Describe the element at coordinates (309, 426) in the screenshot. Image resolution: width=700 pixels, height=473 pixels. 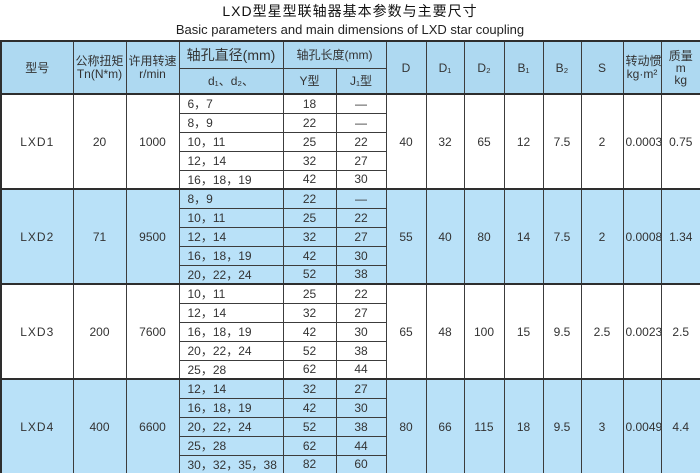
I see `y-length-cell: 52` at that location.